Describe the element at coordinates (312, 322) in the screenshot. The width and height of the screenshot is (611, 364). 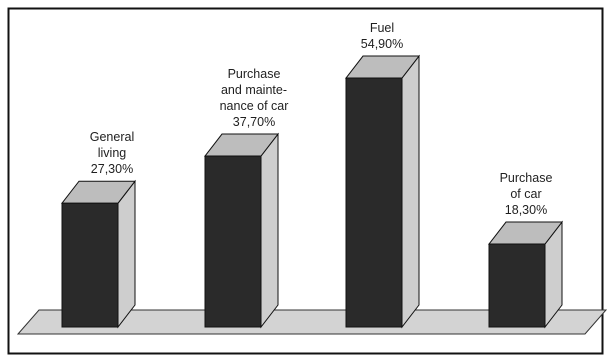
I see `floor-plane` at that location.